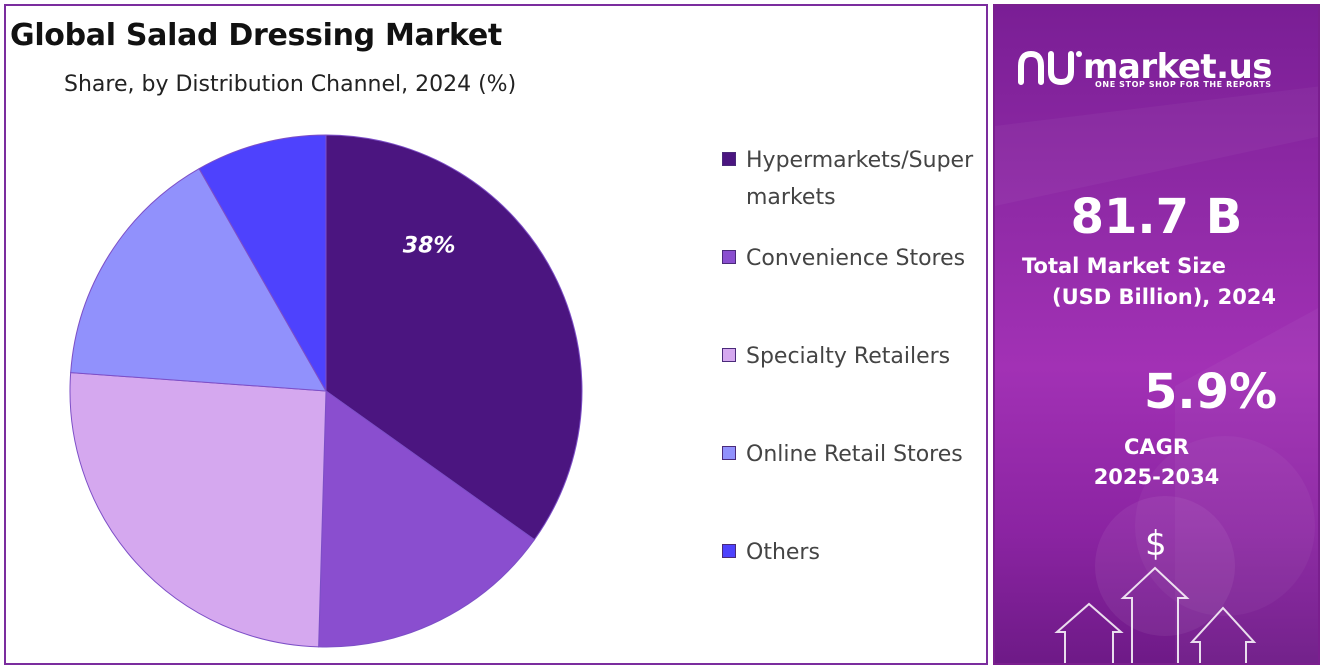  What do you see at coordinates (1156, 477) in the screenshot?
I see `cagr-period-label: 2025-2034` at bounding box center [1156, 477].